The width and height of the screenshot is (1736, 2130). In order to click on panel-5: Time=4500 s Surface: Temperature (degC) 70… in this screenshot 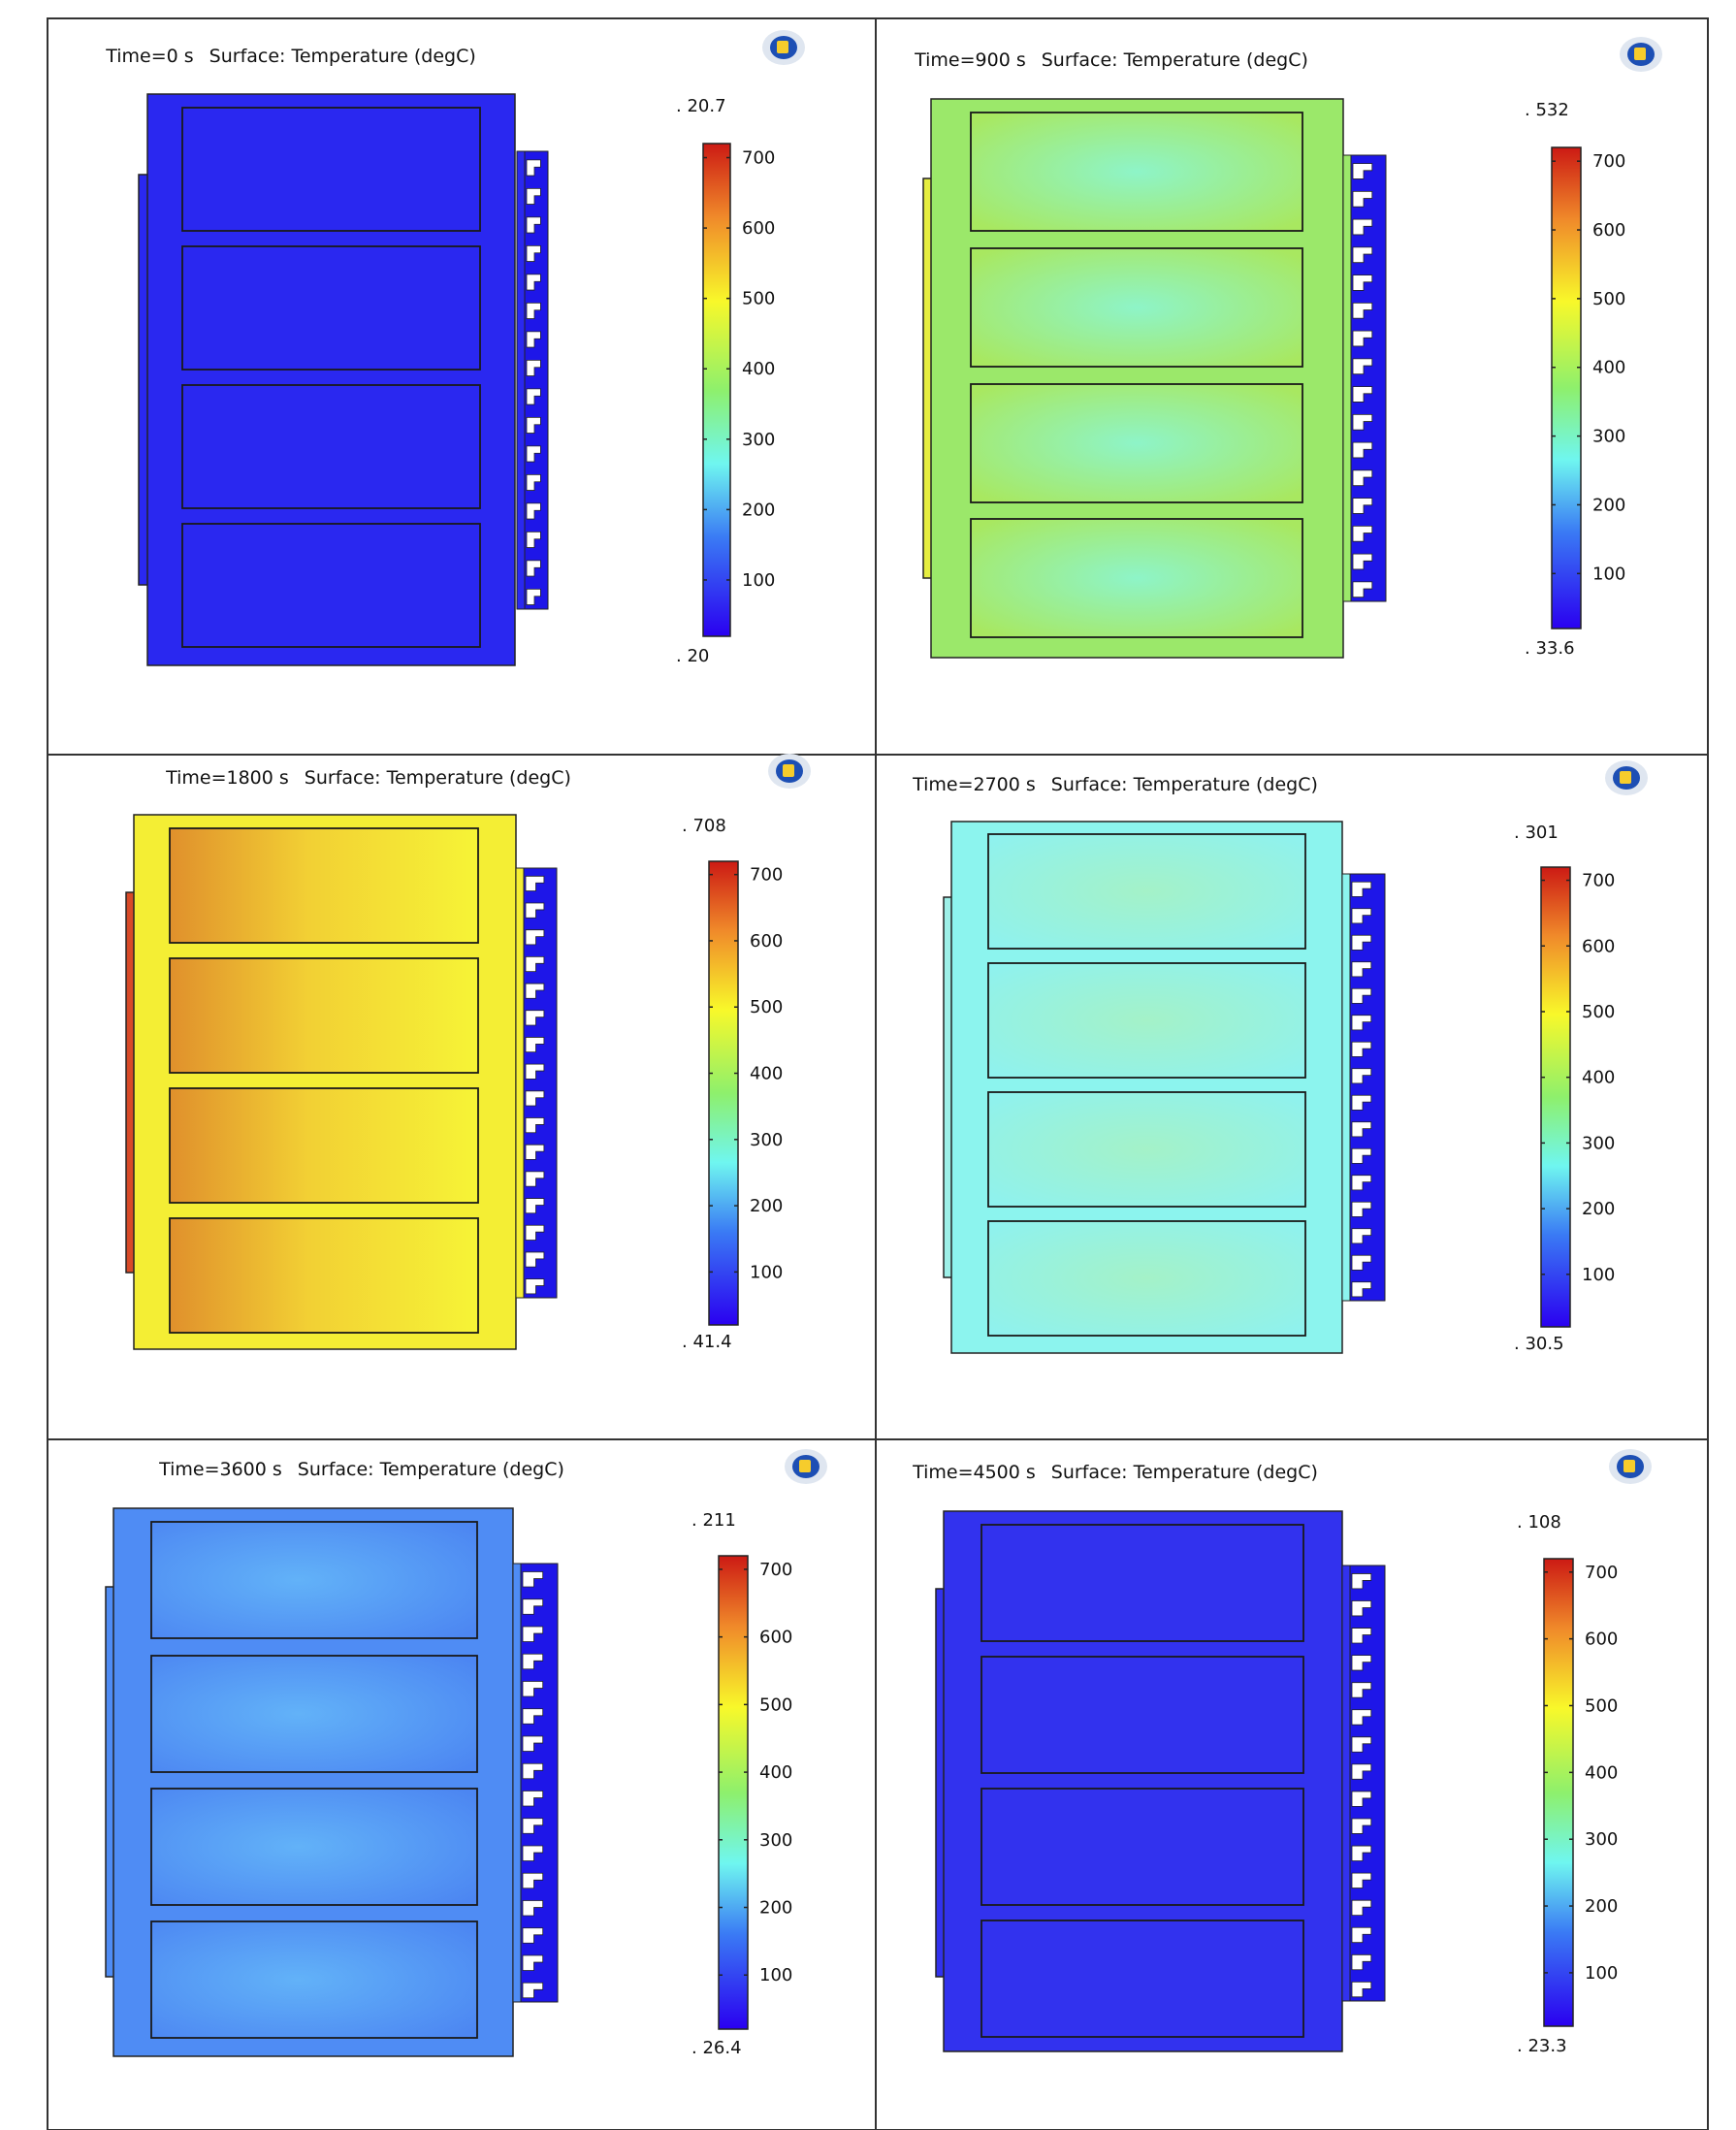, I will do `click(1282, 1752)`.